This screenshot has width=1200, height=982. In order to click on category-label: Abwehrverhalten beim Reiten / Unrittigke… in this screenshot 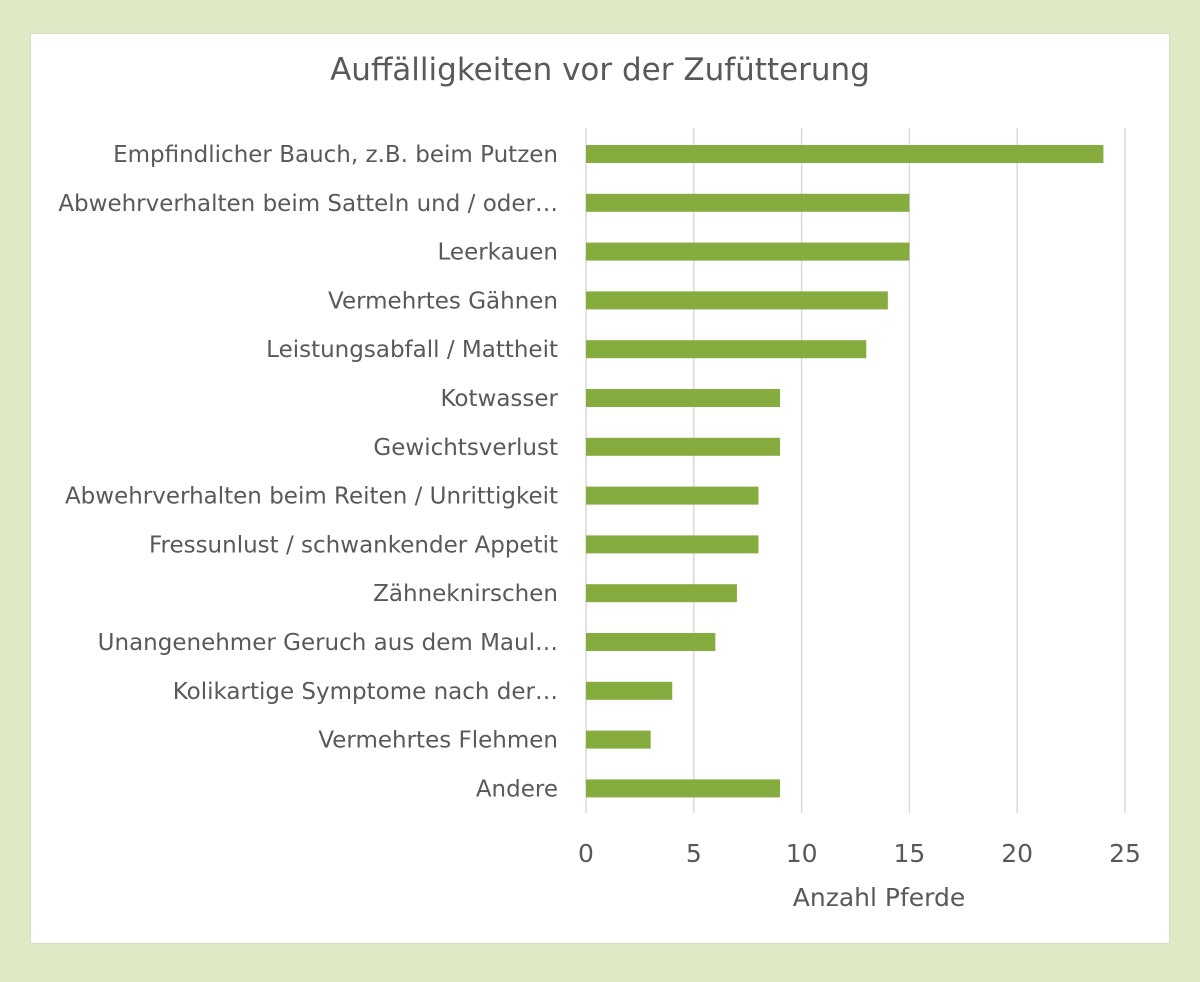, I will do `click(311, 497)`.